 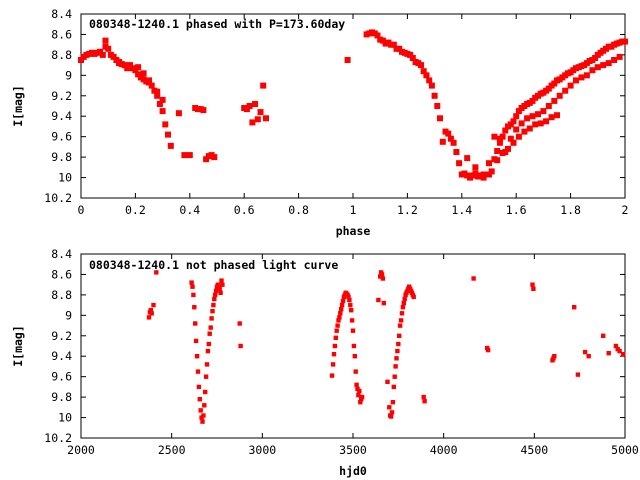 What do you see at coordinates (61, 34) in the screenshot?
I see `phased-y-tick-label: 8.6` at bounding box center [61, 34].